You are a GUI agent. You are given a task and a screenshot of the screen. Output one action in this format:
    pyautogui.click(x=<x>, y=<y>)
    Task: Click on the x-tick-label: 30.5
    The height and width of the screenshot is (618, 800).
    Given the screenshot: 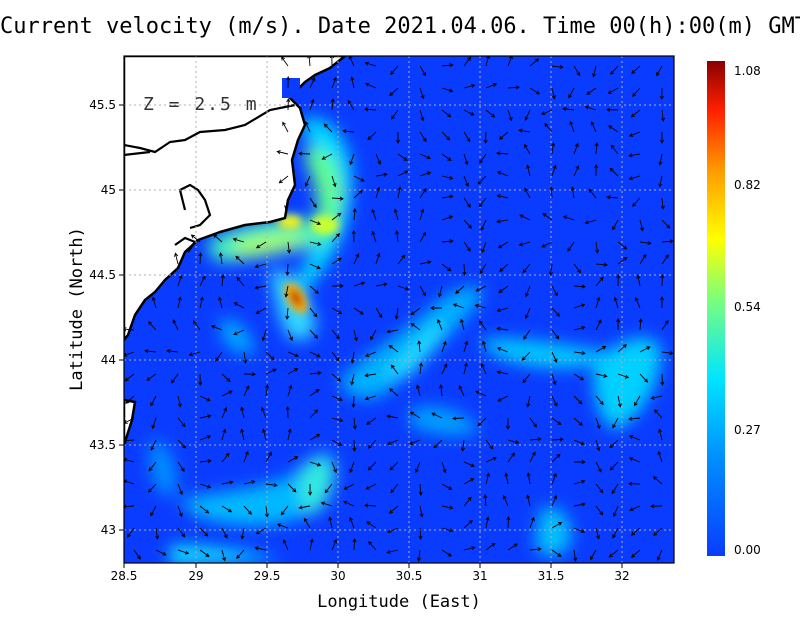 What is the action you would take?
    pyautogui.click(x=409, y=576)
    